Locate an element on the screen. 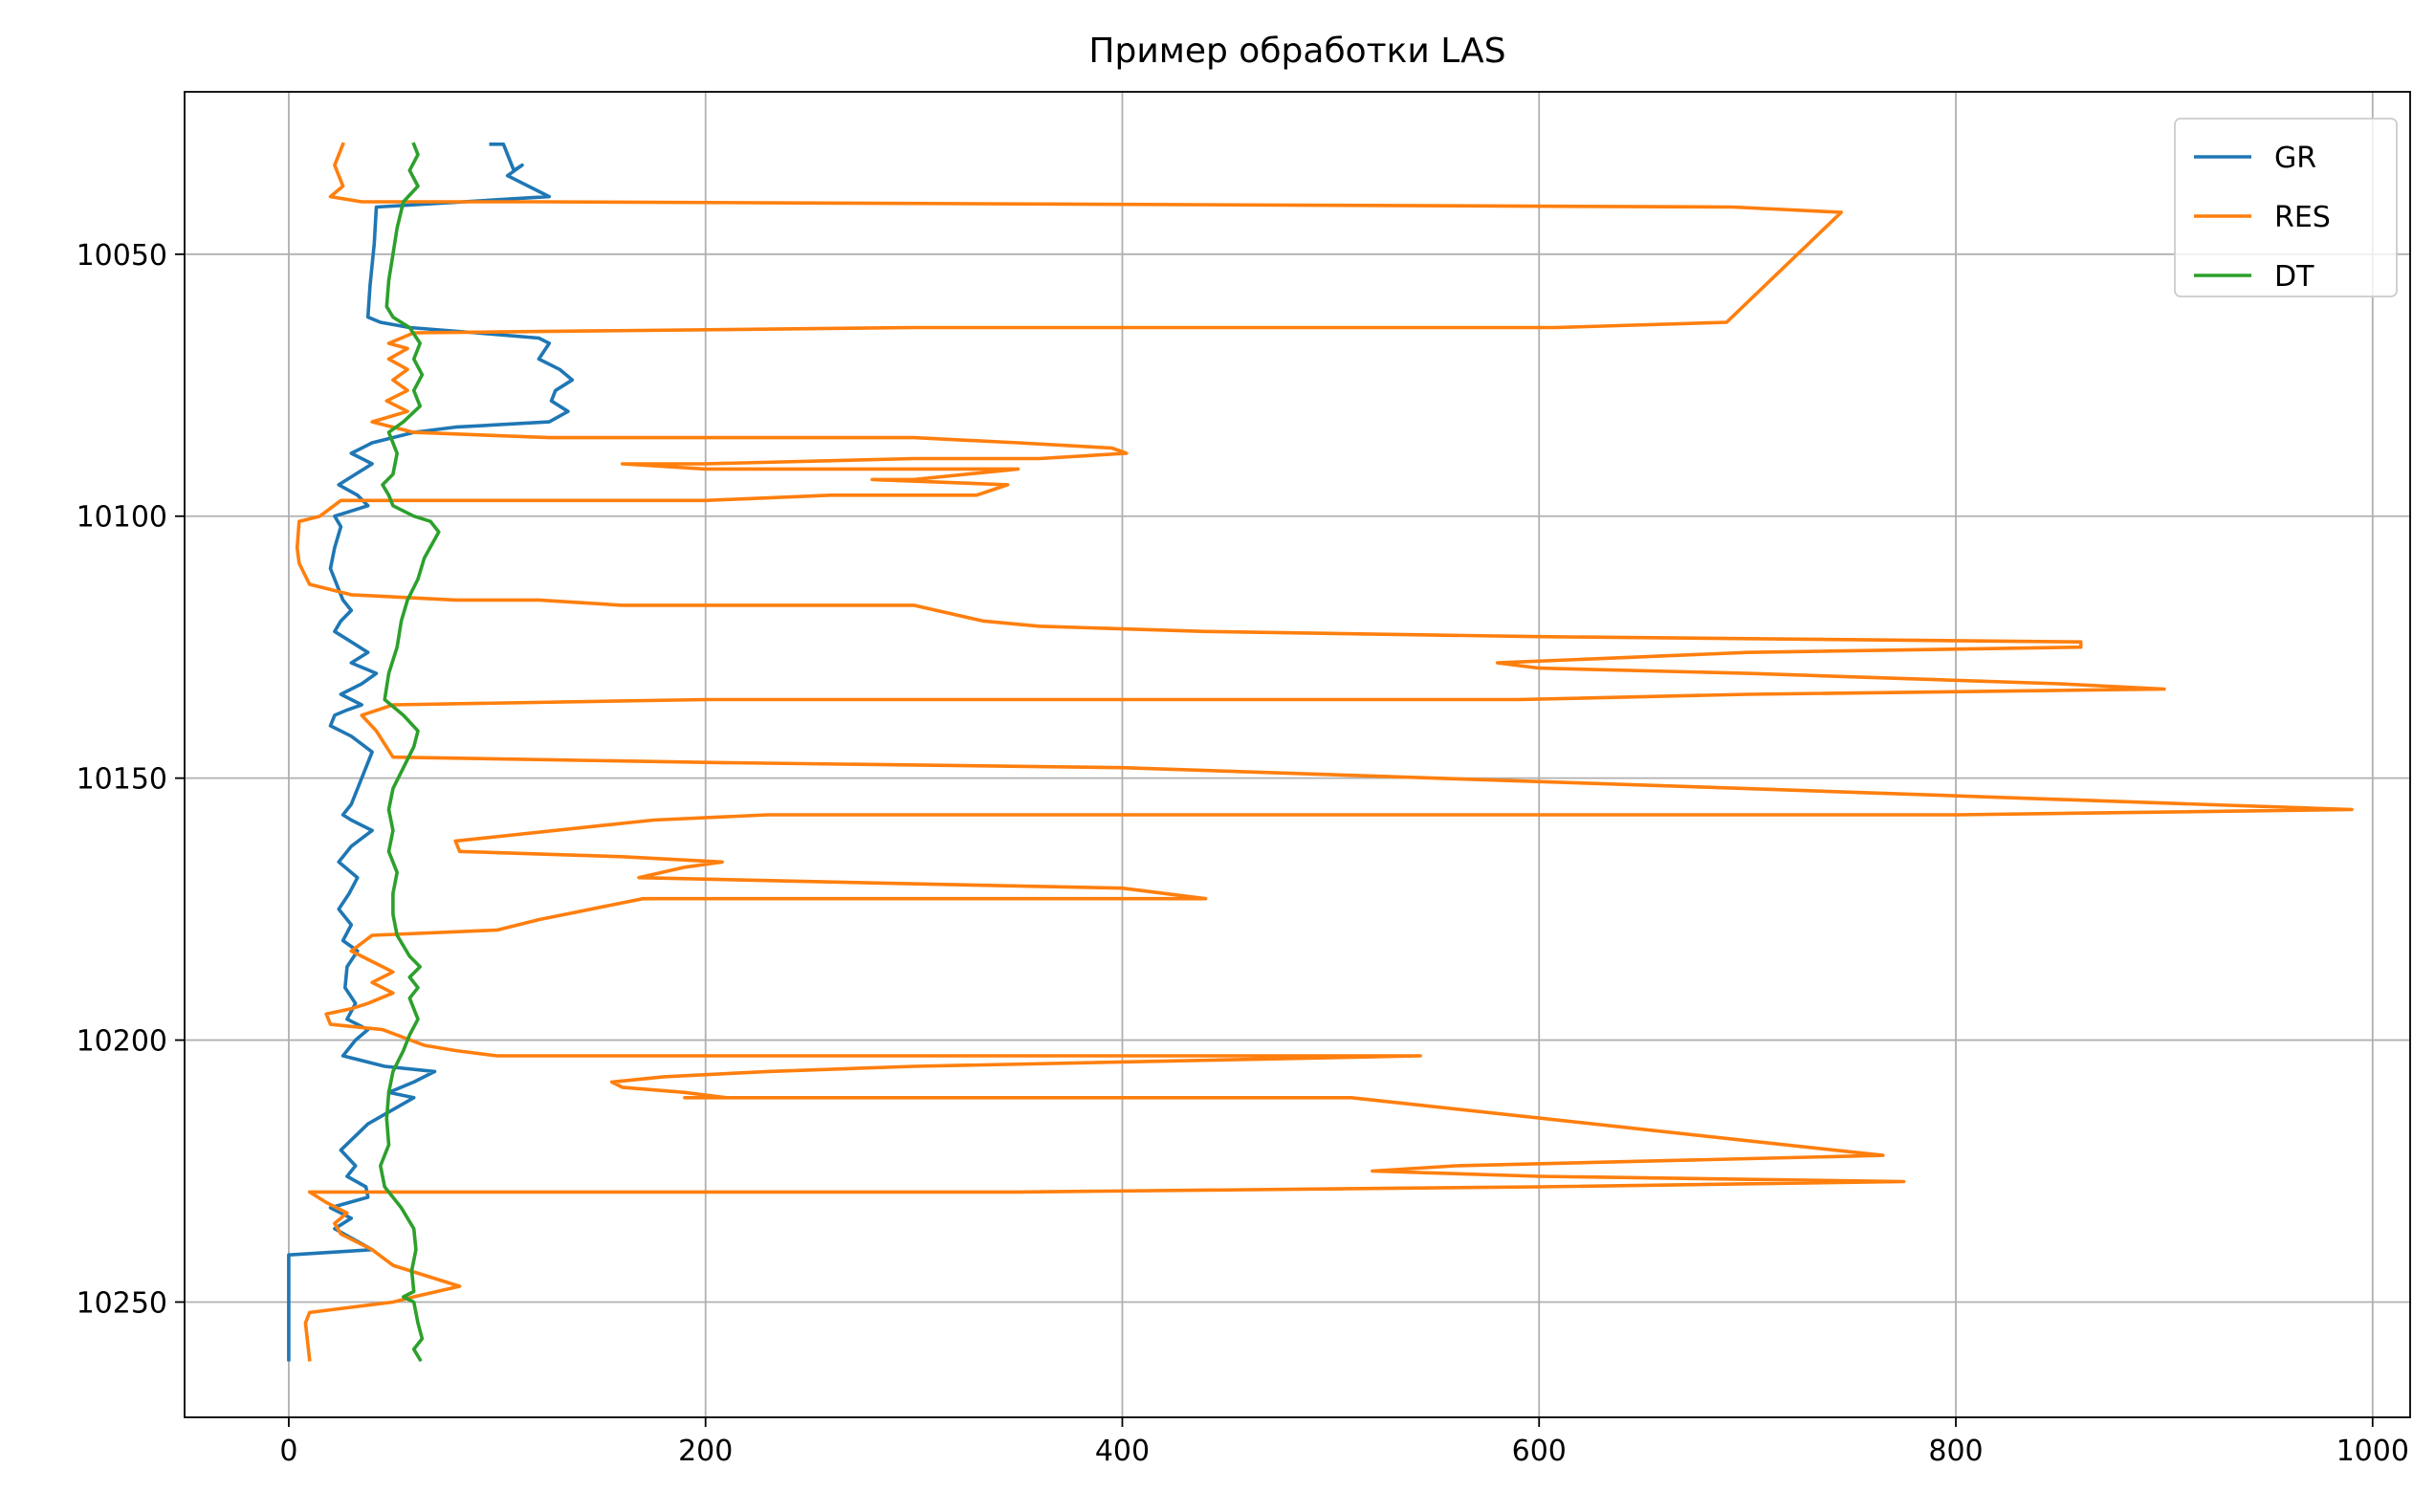 The image size is (2435, 1512). legend-label-gr: GR is located at coordinates (2295, 158).